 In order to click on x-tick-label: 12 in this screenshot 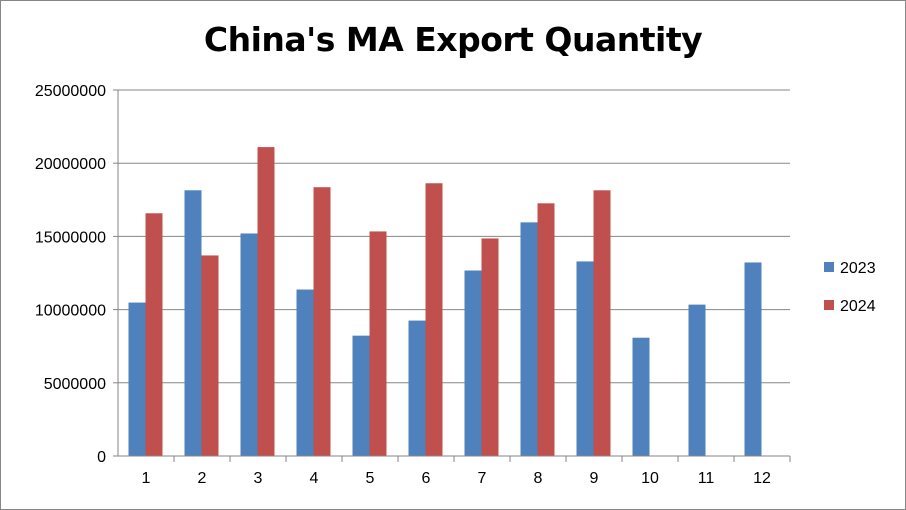, I will do `click(762, 478)`.